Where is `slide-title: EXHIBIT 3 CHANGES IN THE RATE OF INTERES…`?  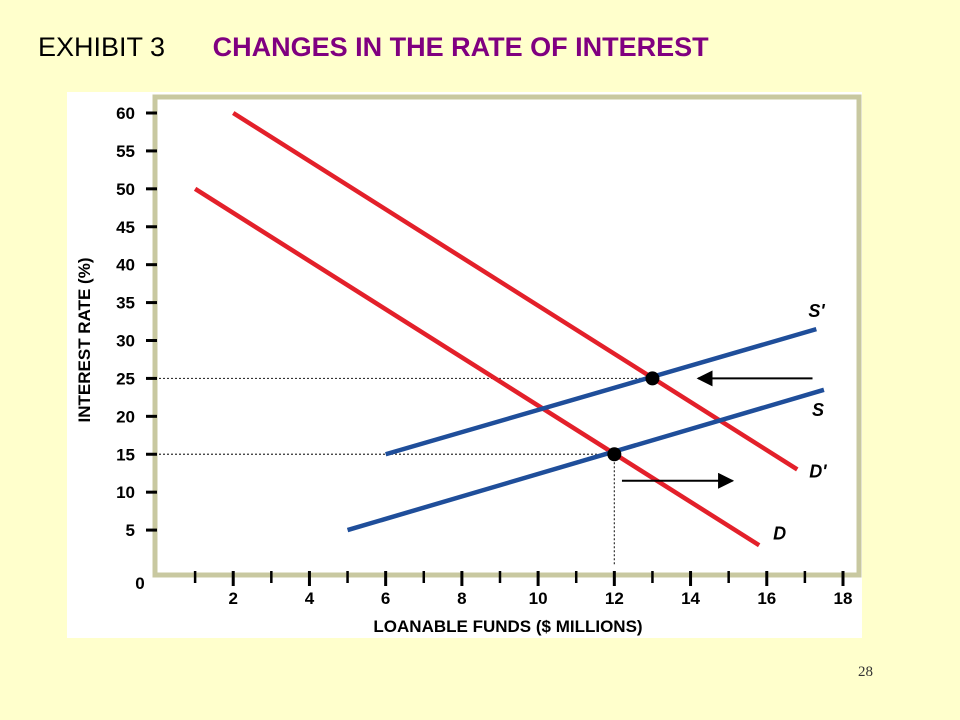 slide-title: EXHIBIT 3 CHANGES IN THE RATE OF INTERES… is located at coordinates (373, 47).